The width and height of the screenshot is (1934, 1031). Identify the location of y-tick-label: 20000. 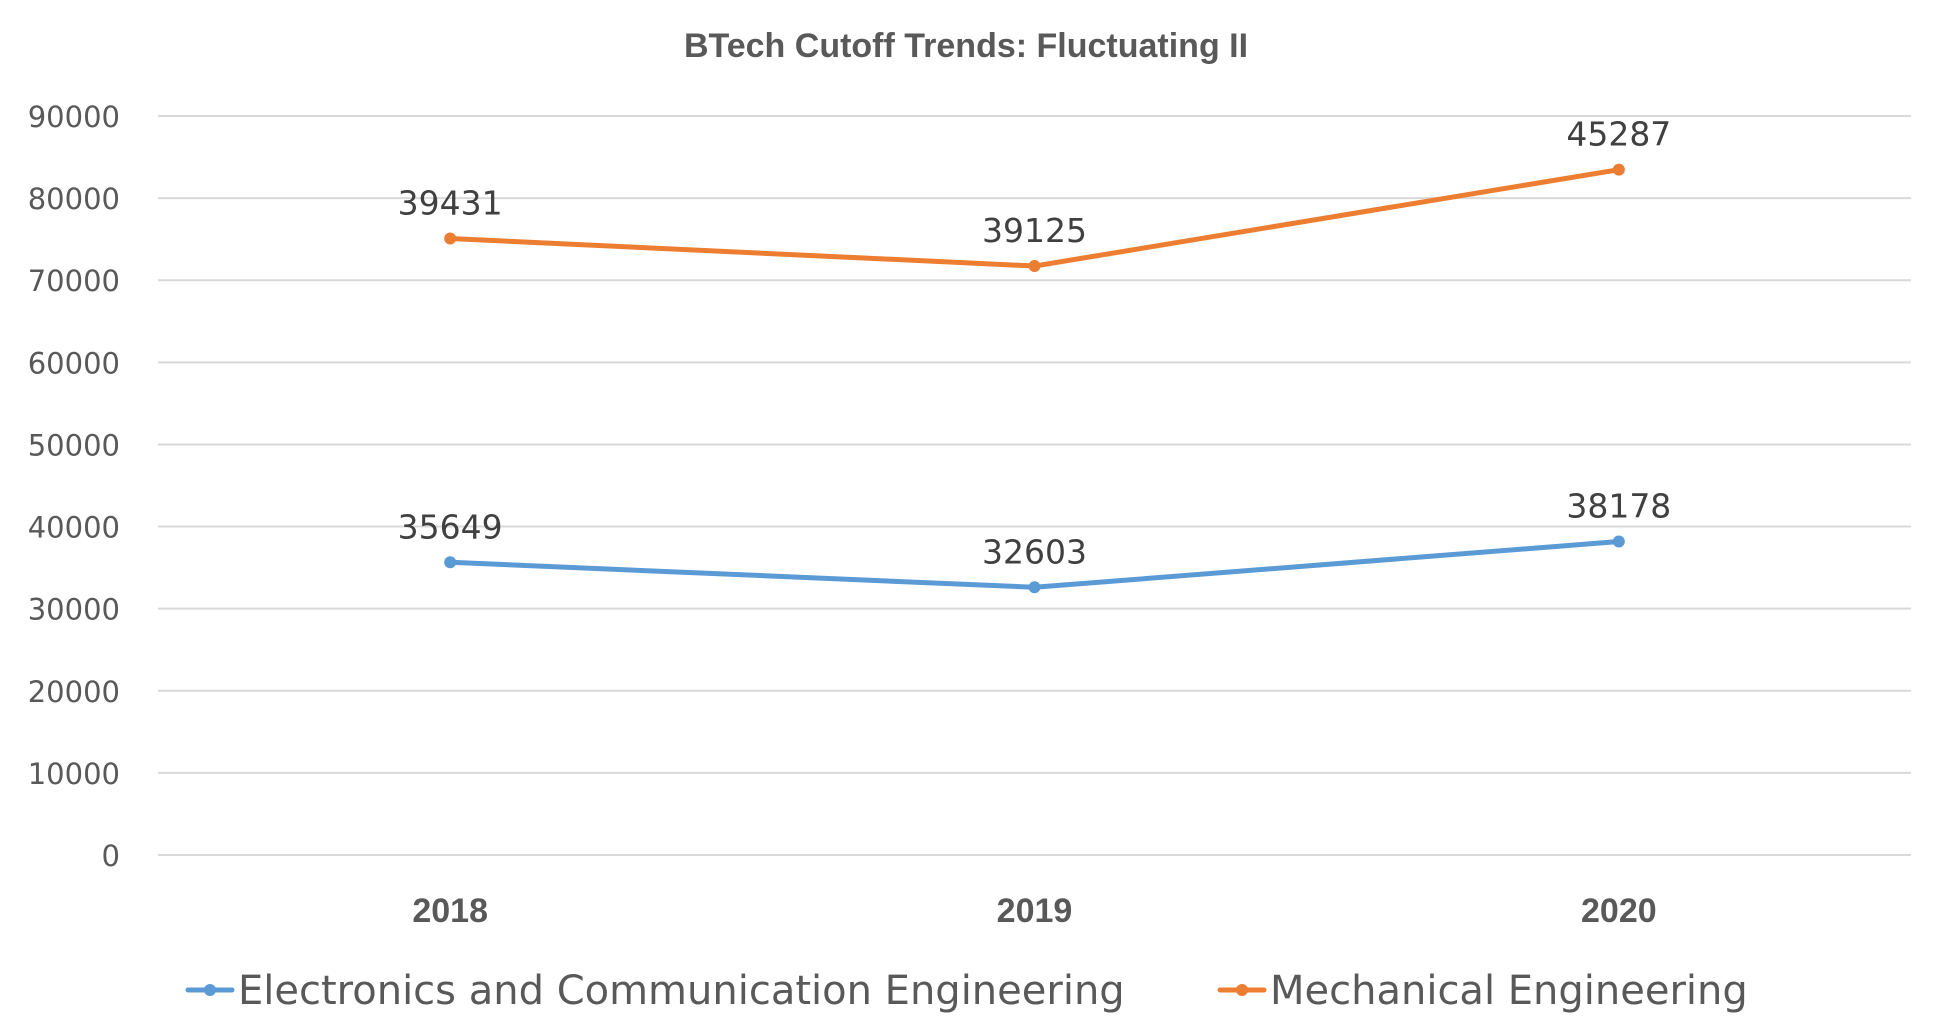
(74, 692).